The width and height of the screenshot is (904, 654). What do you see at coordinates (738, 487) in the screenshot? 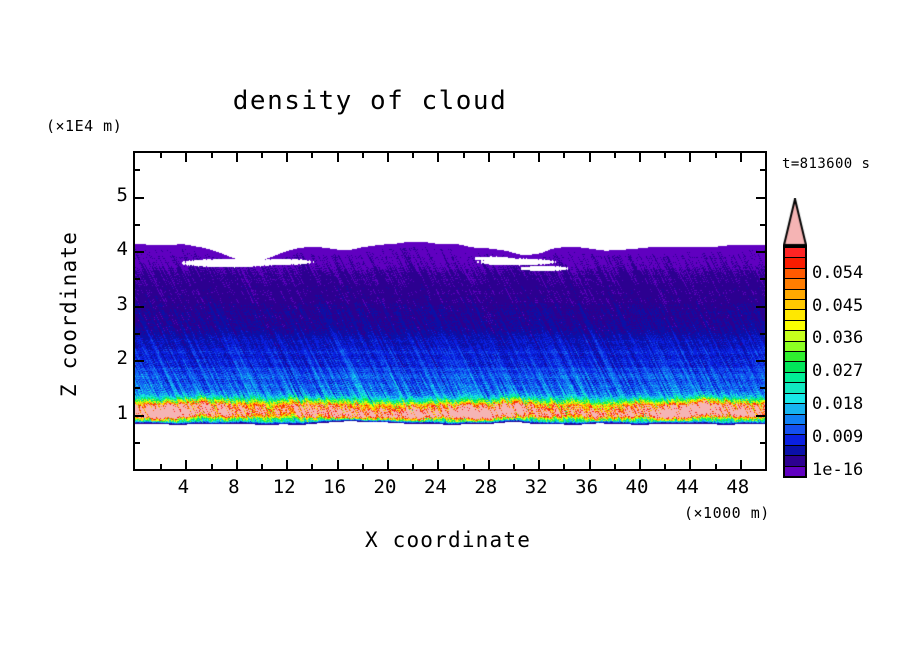
I see `x-tick-label: 48` at bounding box center [738, 487].